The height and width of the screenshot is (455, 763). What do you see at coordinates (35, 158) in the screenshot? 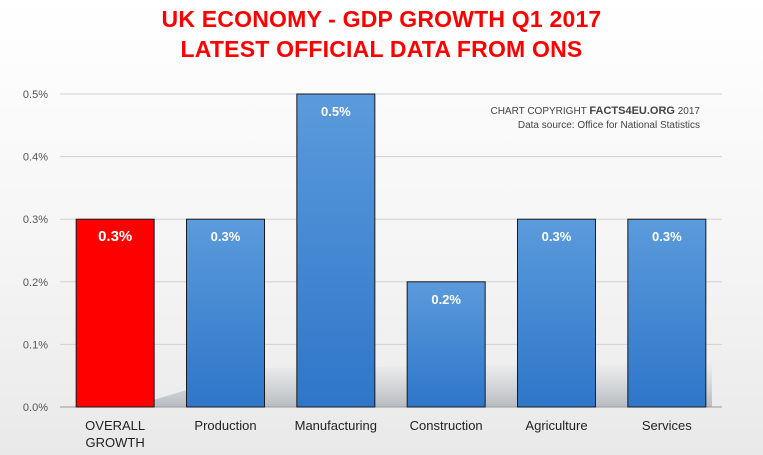
I see `y-tick-label: 0.4%` at bounding box center [35, 158].